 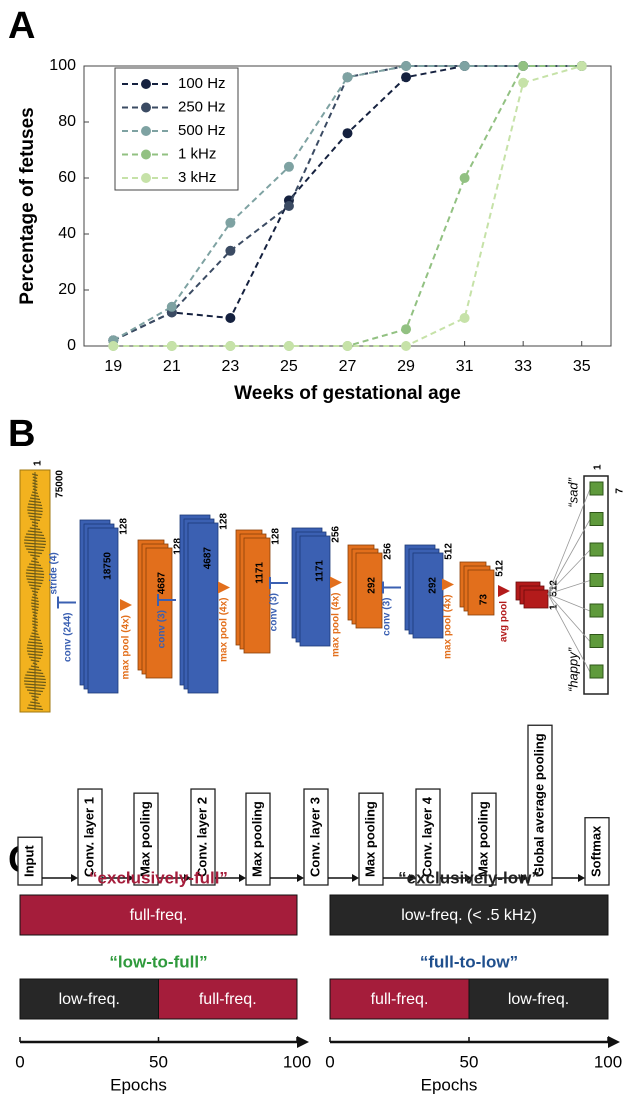 I want to click on op-label: max pool (4x), so click(x=448, y=627).